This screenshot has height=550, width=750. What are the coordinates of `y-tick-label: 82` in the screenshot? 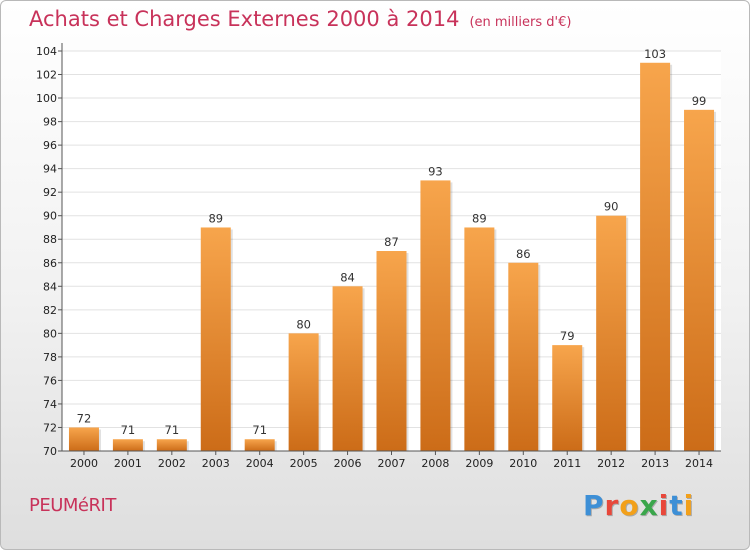 It's located at (50, 310).